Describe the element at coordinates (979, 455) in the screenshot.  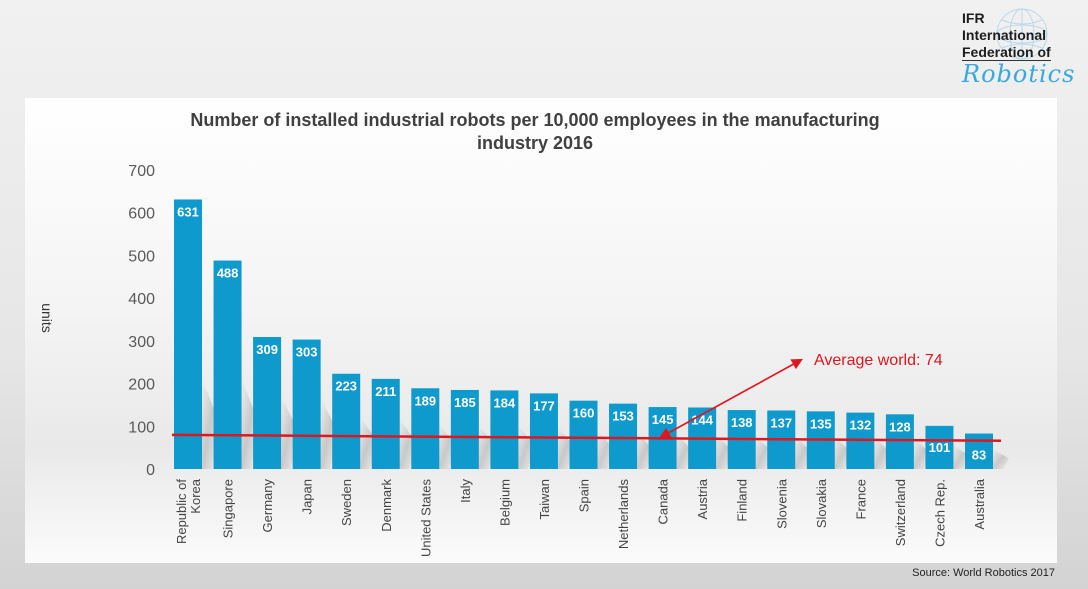
I see `value-label: 83` at that location.